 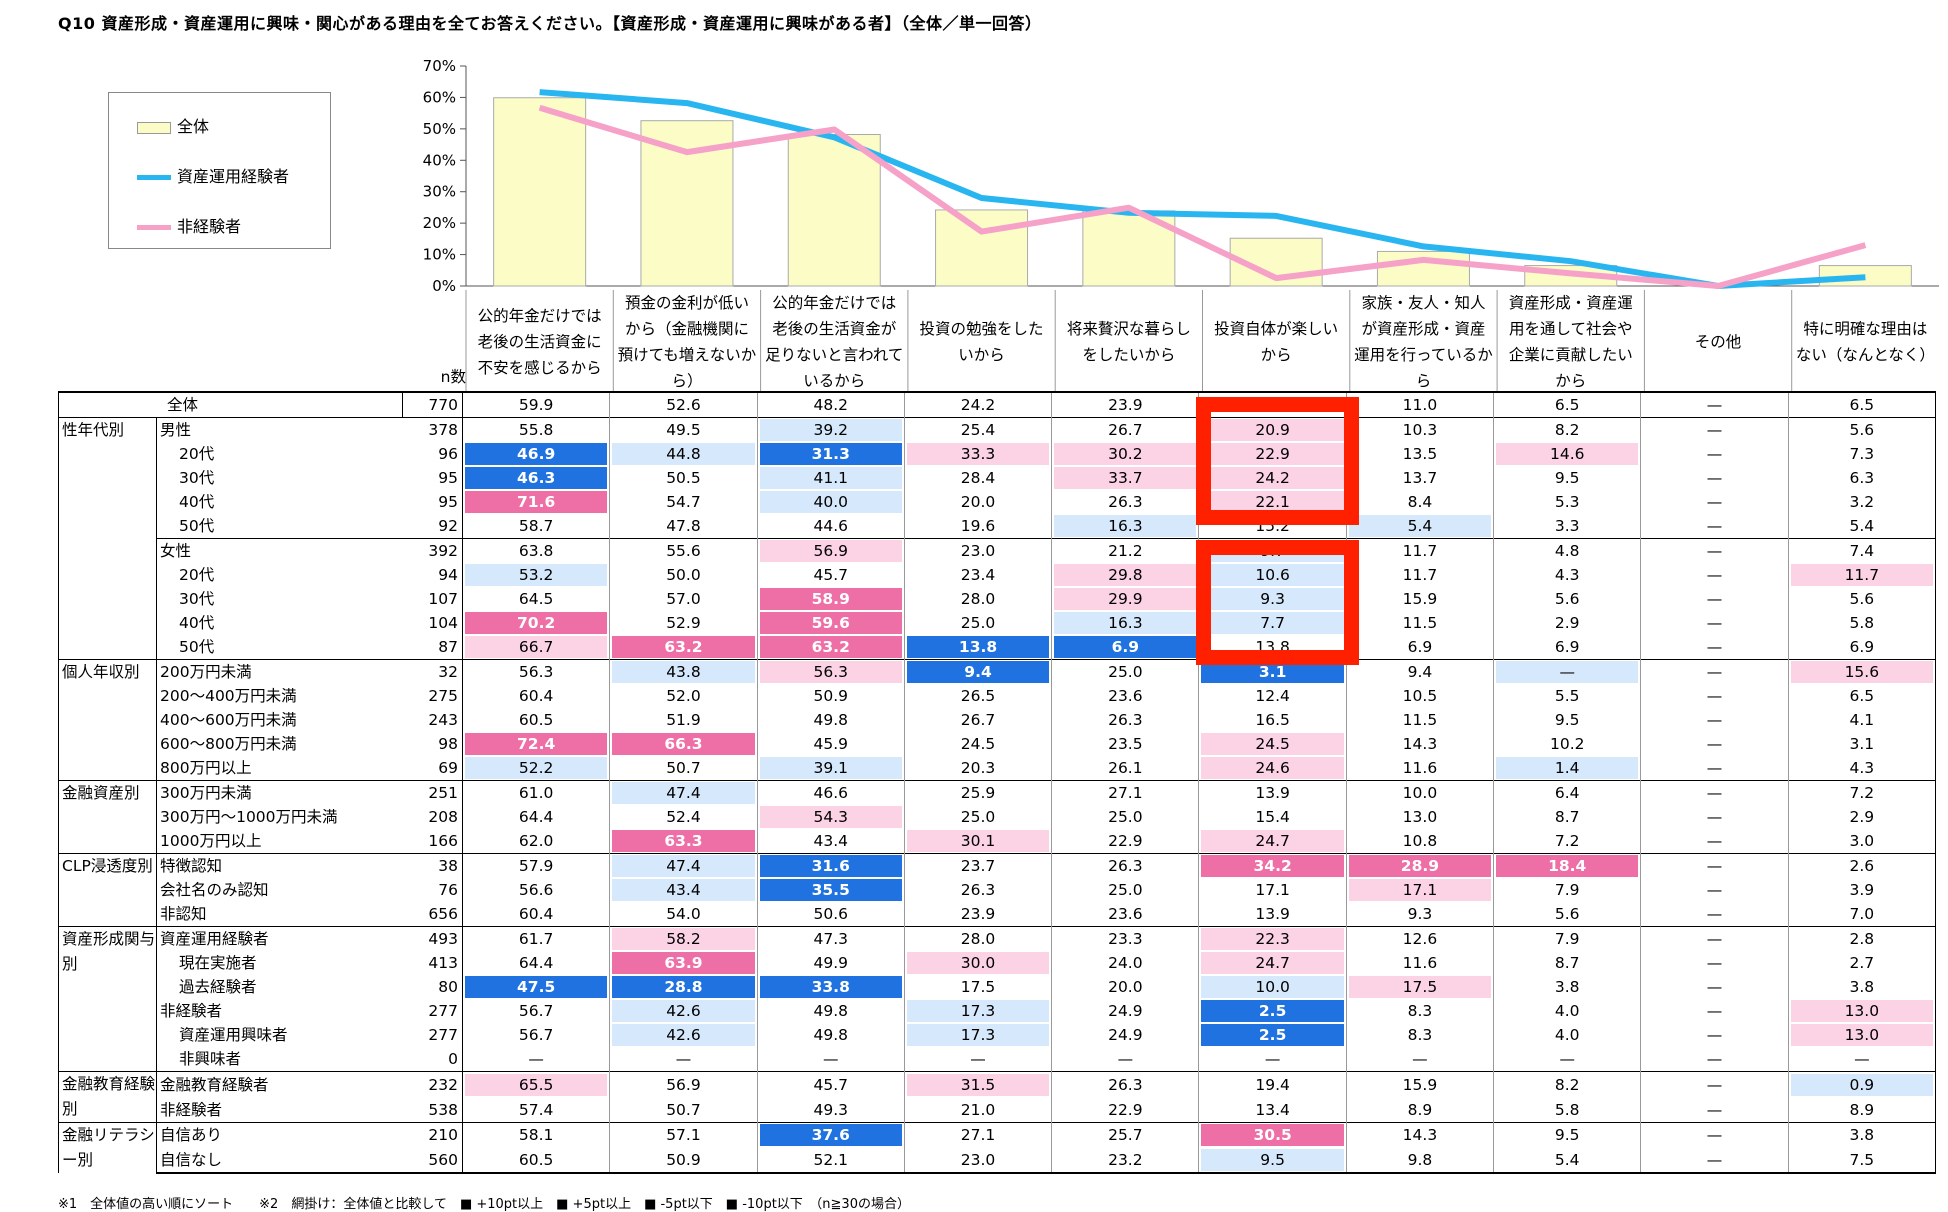 What do you see at coordinates (1272, 599) in the screenshot?
I see `table-cell: 9.3` at bounding box center [1272, 599].